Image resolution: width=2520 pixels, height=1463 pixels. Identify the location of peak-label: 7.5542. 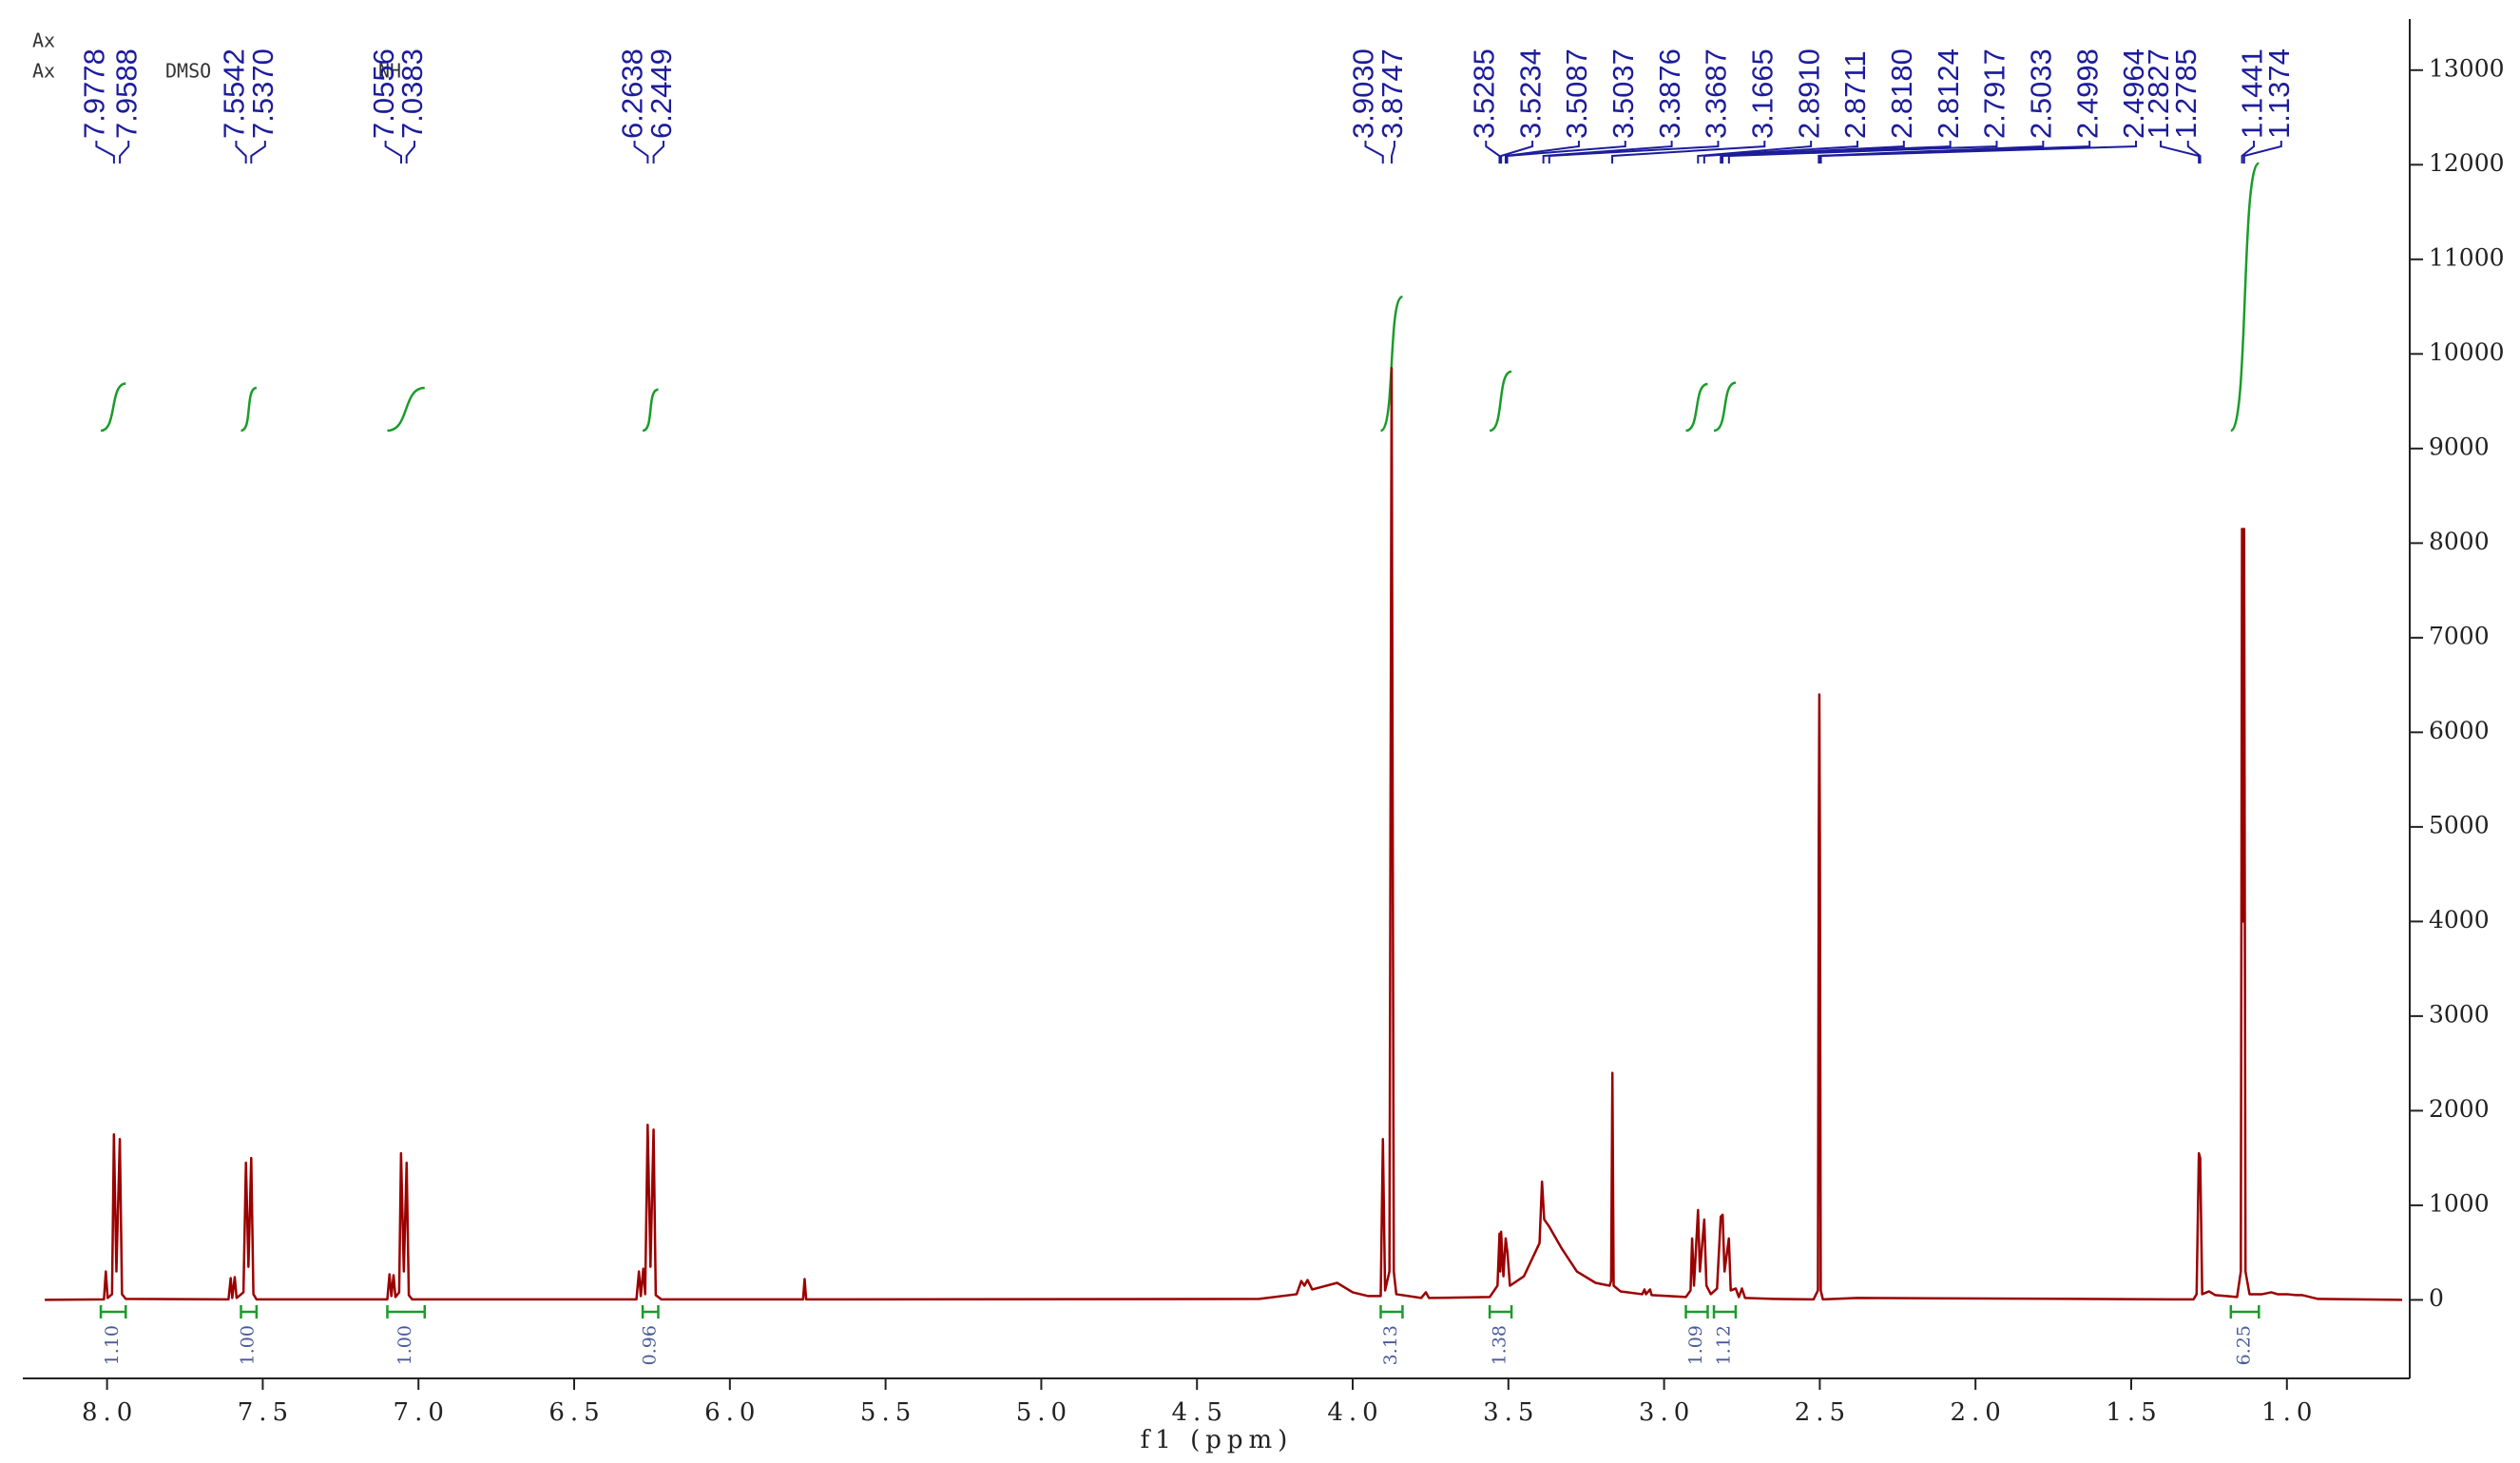
(235, 93).